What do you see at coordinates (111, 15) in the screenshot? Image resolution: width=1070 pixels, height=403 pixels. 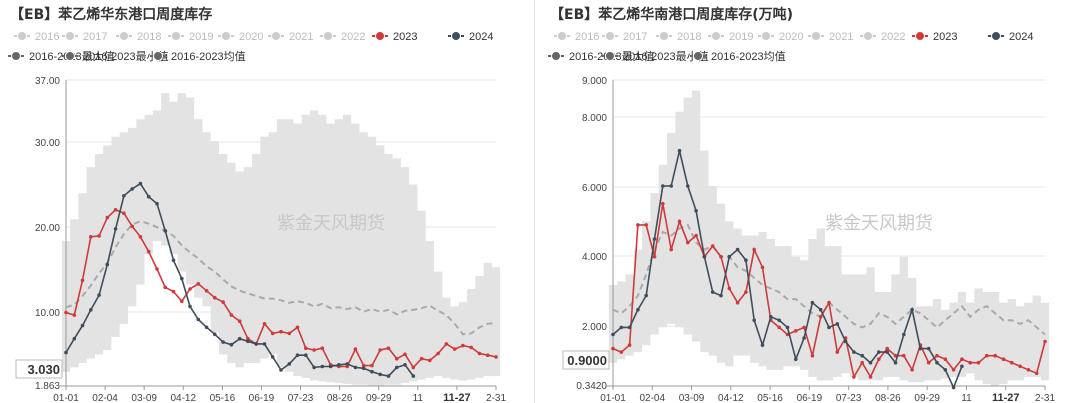 I see `chart-title: 【EB】苯乙烯华东港口周度库存` at bounding box center [111, 15].